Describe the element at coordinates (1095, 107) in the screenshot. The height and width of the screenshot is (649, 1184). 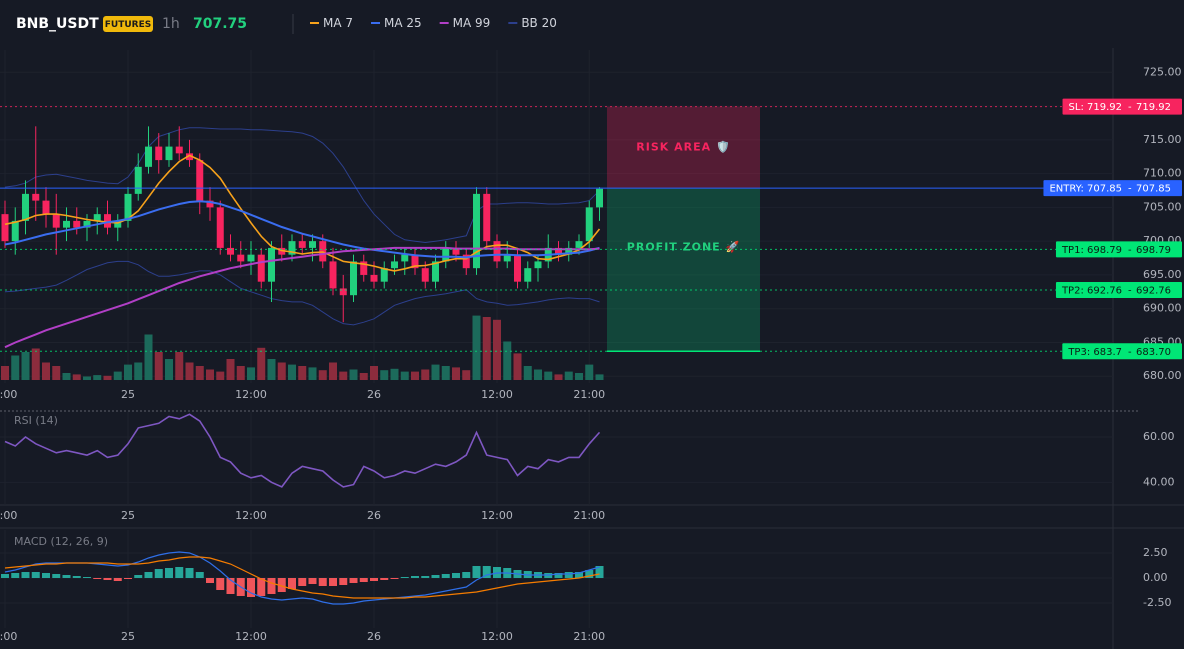
I see `level-tag-label: SL: 719.92` at that location.